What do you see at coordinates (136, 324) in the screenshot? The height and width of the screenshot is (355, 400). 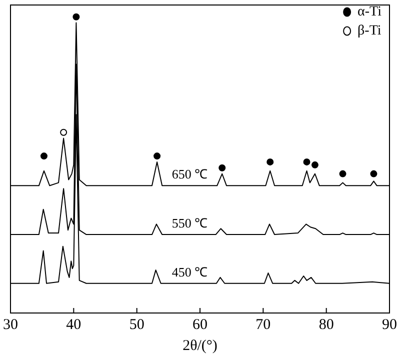 I see `x-tick-label: 50` at bounding box center [136, 324].